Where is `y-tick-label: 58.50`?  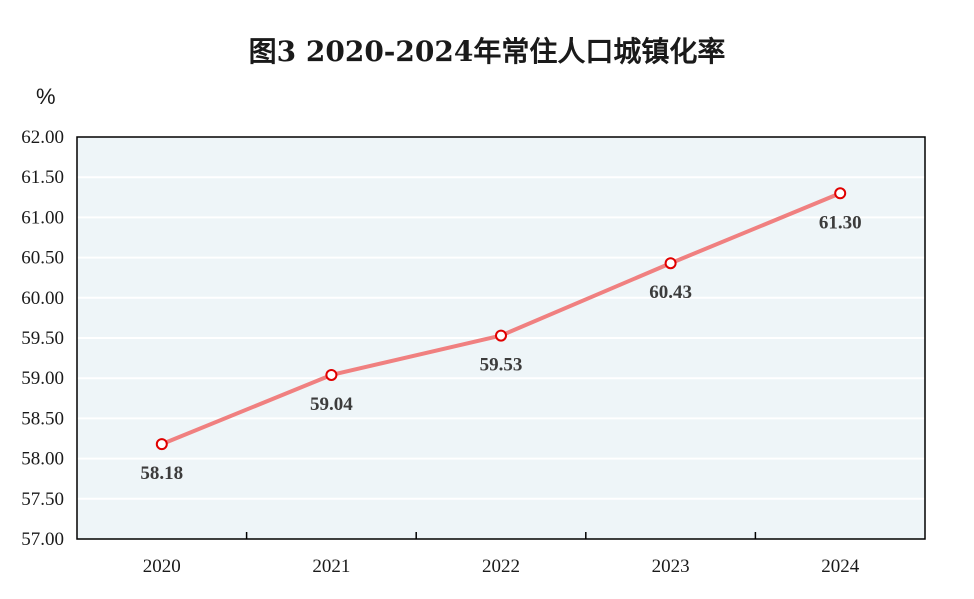
y-tick-label: 58.50 is located at coordinates (42, 418).